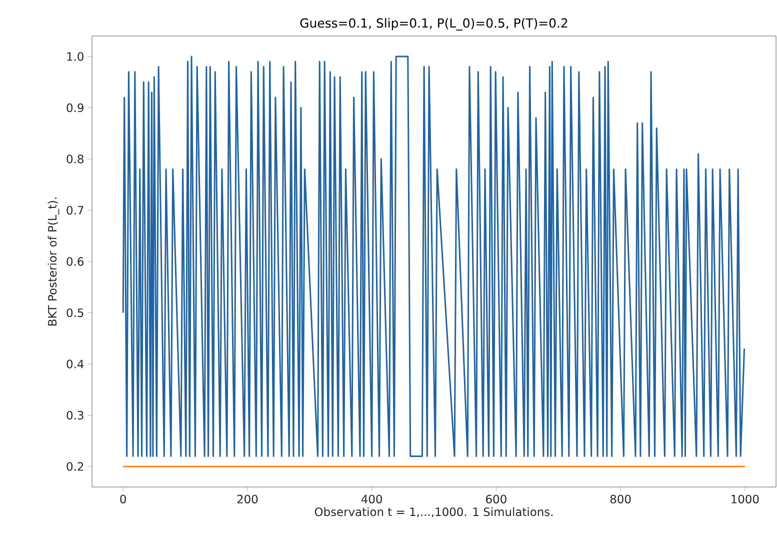  I want to click on x-tick-label: 400, so click(371, 499).